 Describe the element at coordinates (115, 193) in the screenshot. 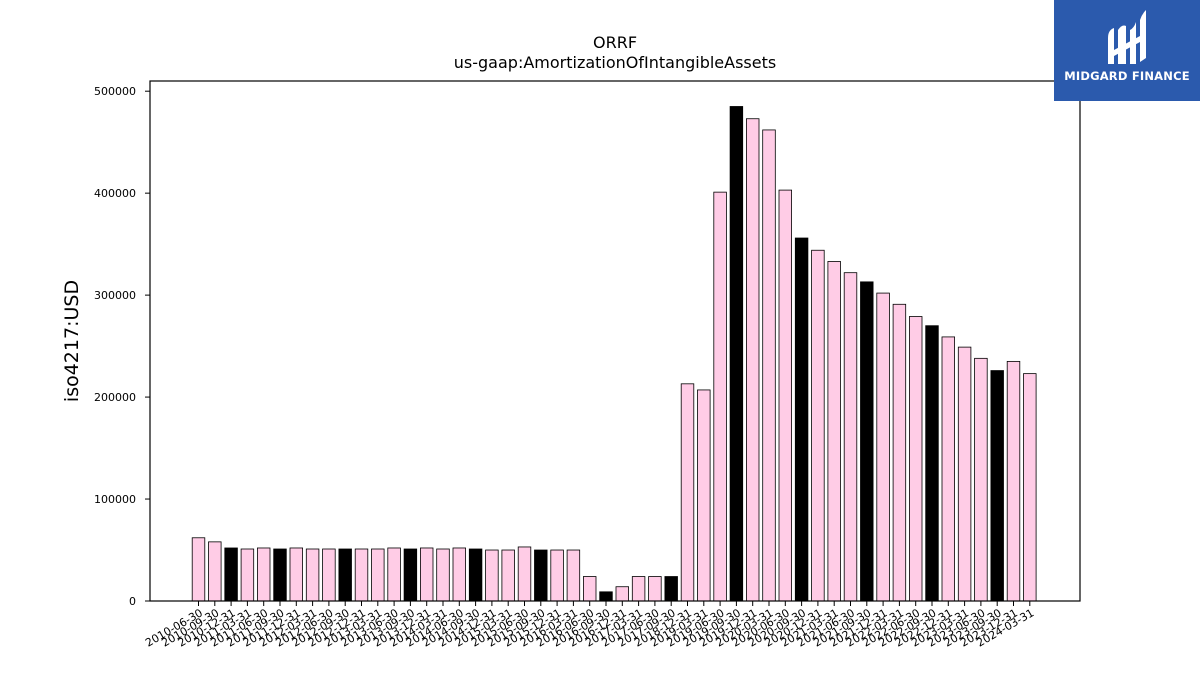

I see `y-tick-label: 400000` at that location.